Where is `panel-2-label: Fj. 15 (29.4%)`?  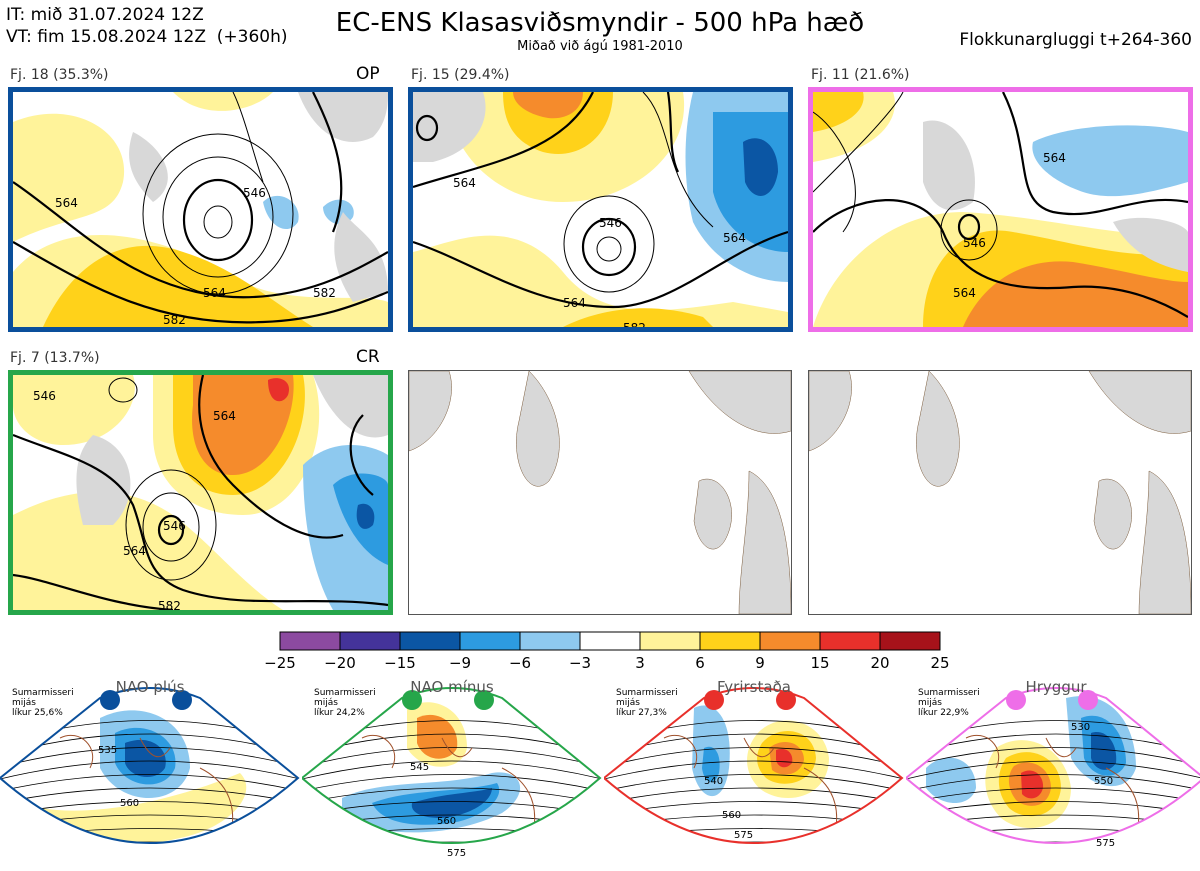
panel-2-label: Fj. 15 (29.4%) is located at coordinates (460, 75).